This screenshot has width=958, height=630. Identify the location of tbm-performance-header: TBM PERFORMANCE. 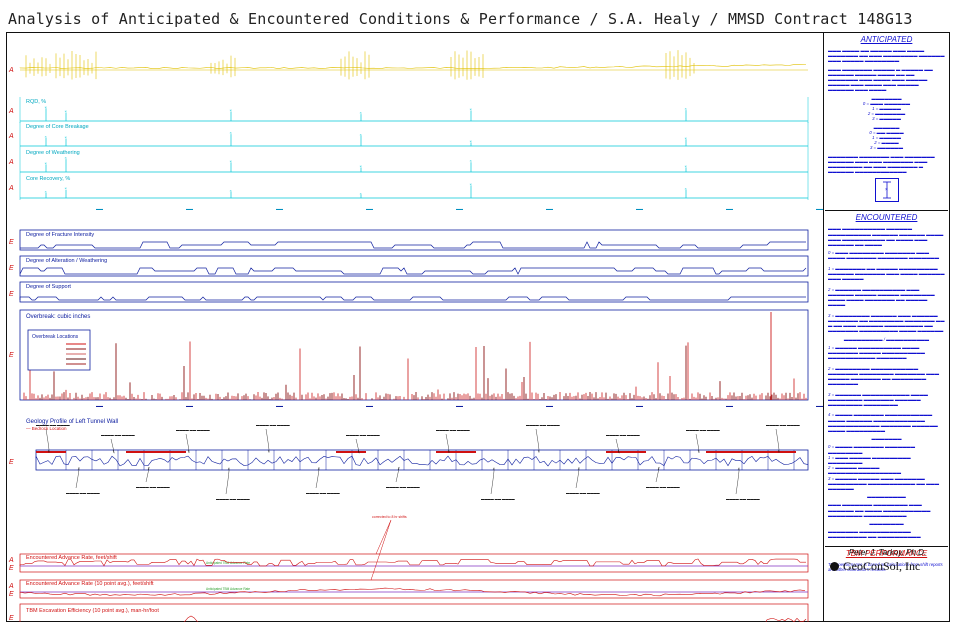
(886, 553).